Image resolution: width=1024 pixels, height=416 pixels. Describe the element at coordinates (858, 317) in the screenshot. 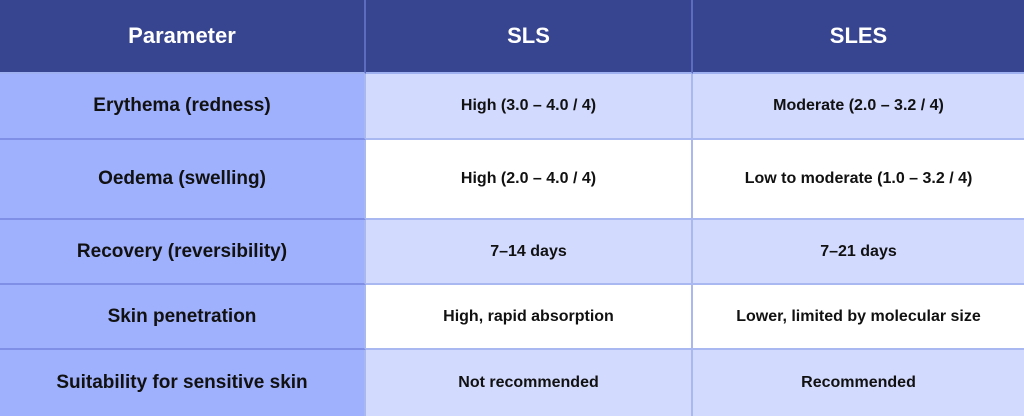

I see `row-penetration-sles: Lower, limited by molecular size` at that location.